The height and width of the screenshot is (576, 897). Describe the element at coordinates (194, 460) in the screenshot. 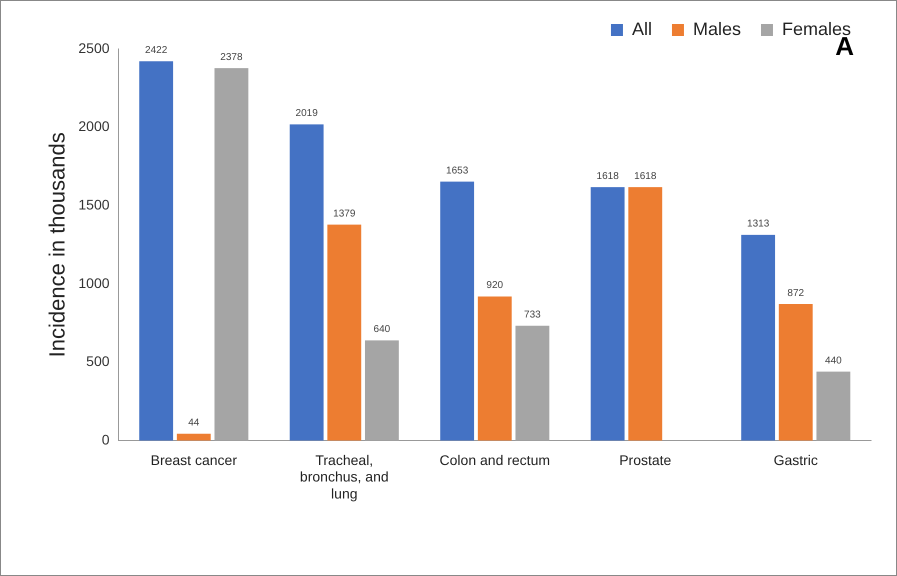

I see `x-tick-label: Breast cancer` at that location.